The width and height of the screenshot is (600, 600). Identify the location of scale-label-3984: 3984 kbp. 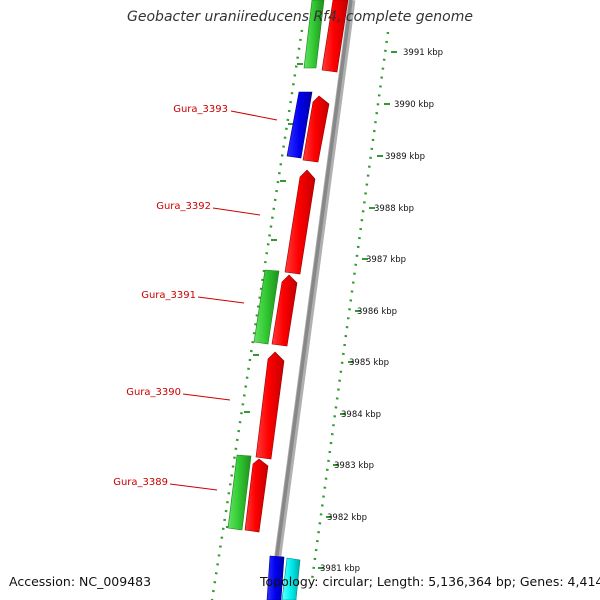
(361, 415).